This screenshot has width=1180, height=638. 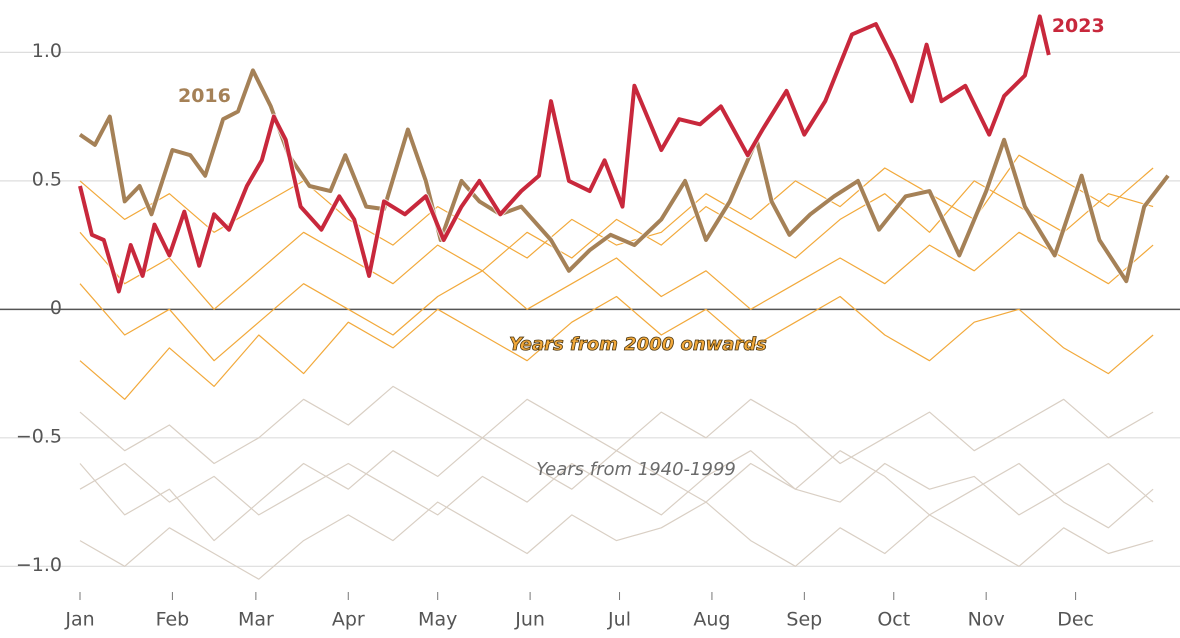 What do you see at coordinates (1078, 26) in the screenshot?
I see `series-label: 2023` at bounding box center [1078, 26].